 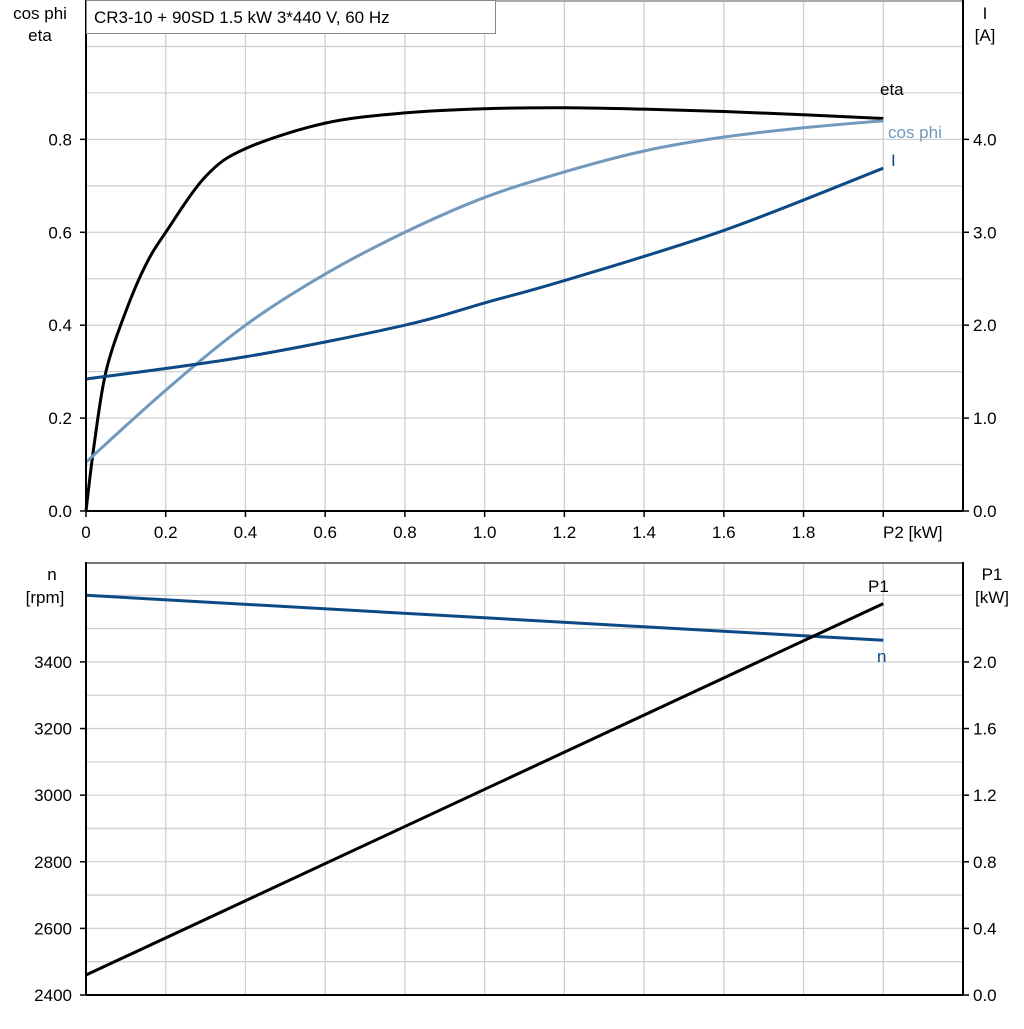 I want to click on top-right-axis-label-2: [A], so click(x=985, y=35).